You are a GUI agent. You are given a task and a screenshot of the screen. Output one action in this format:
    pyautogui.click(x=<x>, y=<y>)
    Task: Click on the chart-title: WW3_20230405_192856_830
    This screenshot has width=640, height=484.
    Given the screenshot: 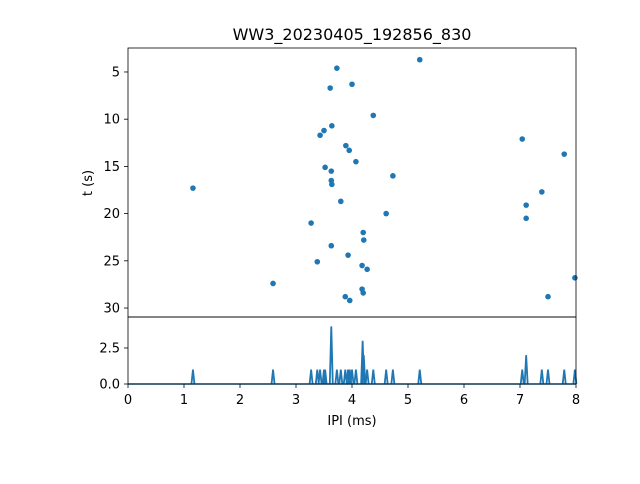 What is the action you would take?
    pyautogui.click(x=352, y=35)
    